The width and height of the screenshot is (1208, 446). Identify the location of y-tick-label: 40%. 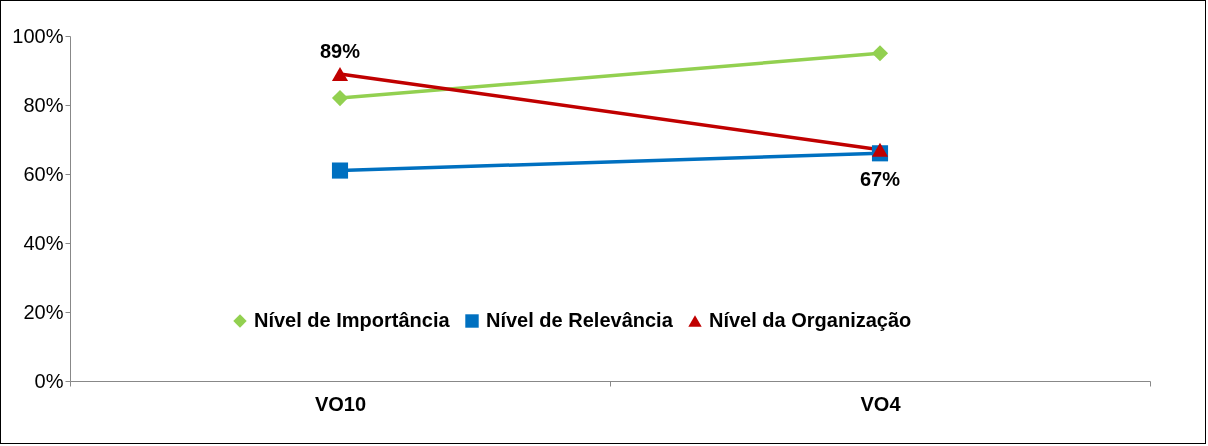
(43, 242).